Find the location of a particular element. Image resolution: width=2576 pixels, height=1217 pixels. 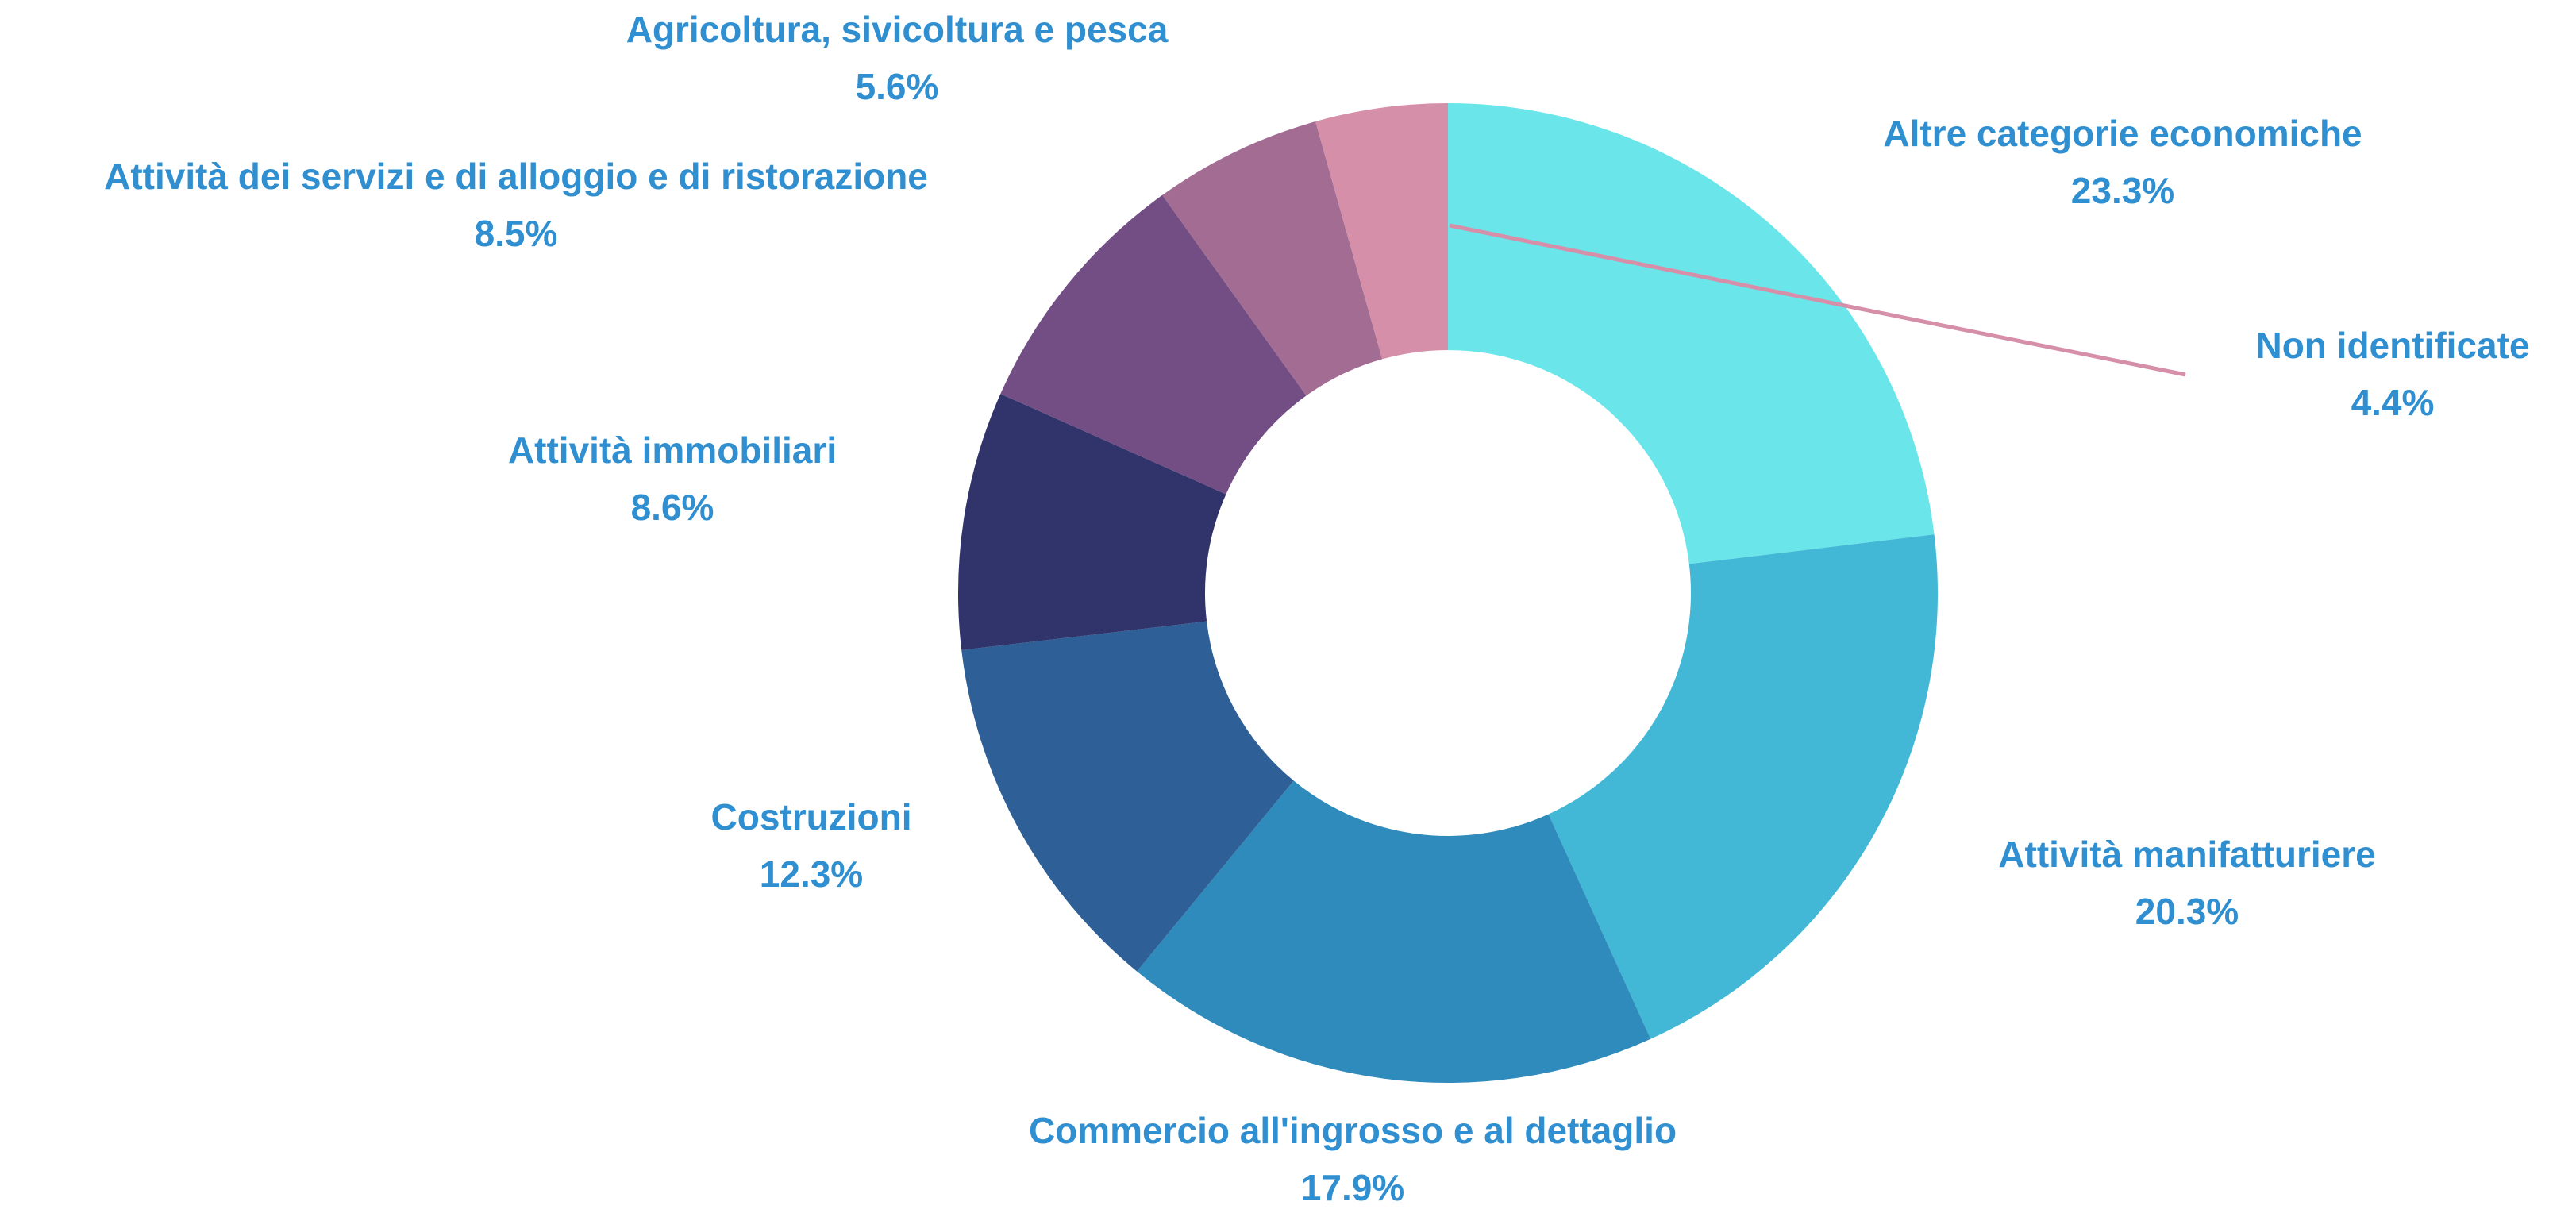

leader-line is located at coordinates (1817, 300).